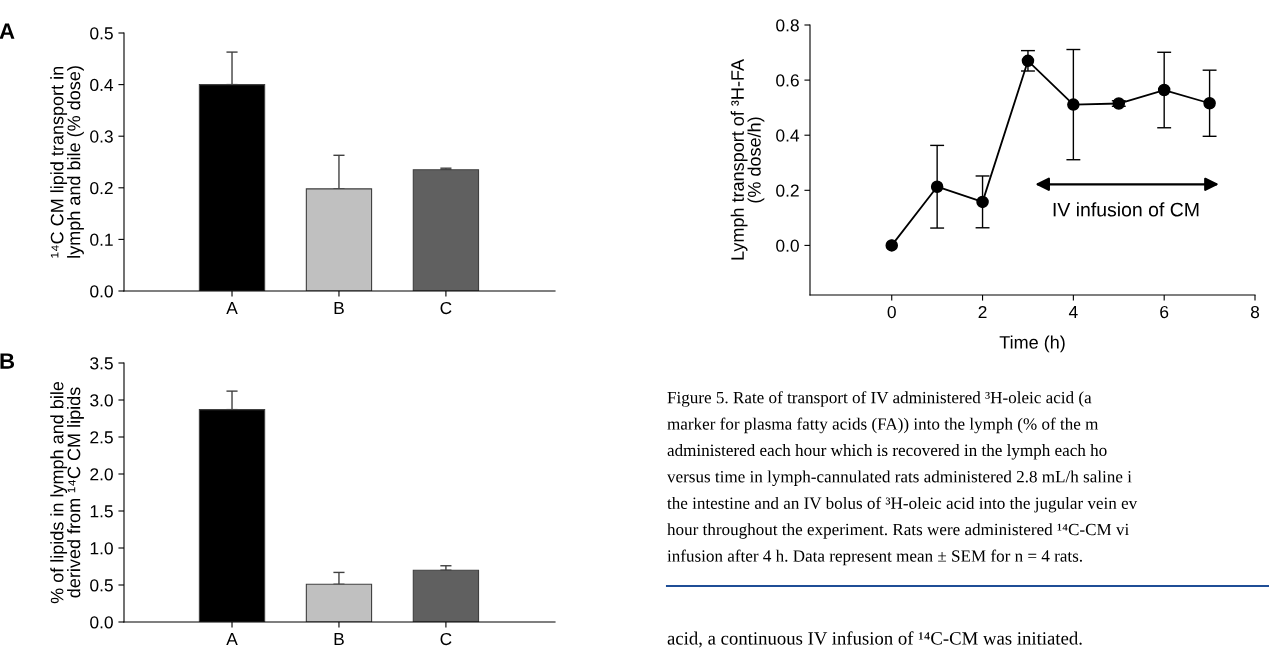 The width and height of the screenshot is (1269, 656). I want to click on y-tick-label: 0.8, so click(787, 25).